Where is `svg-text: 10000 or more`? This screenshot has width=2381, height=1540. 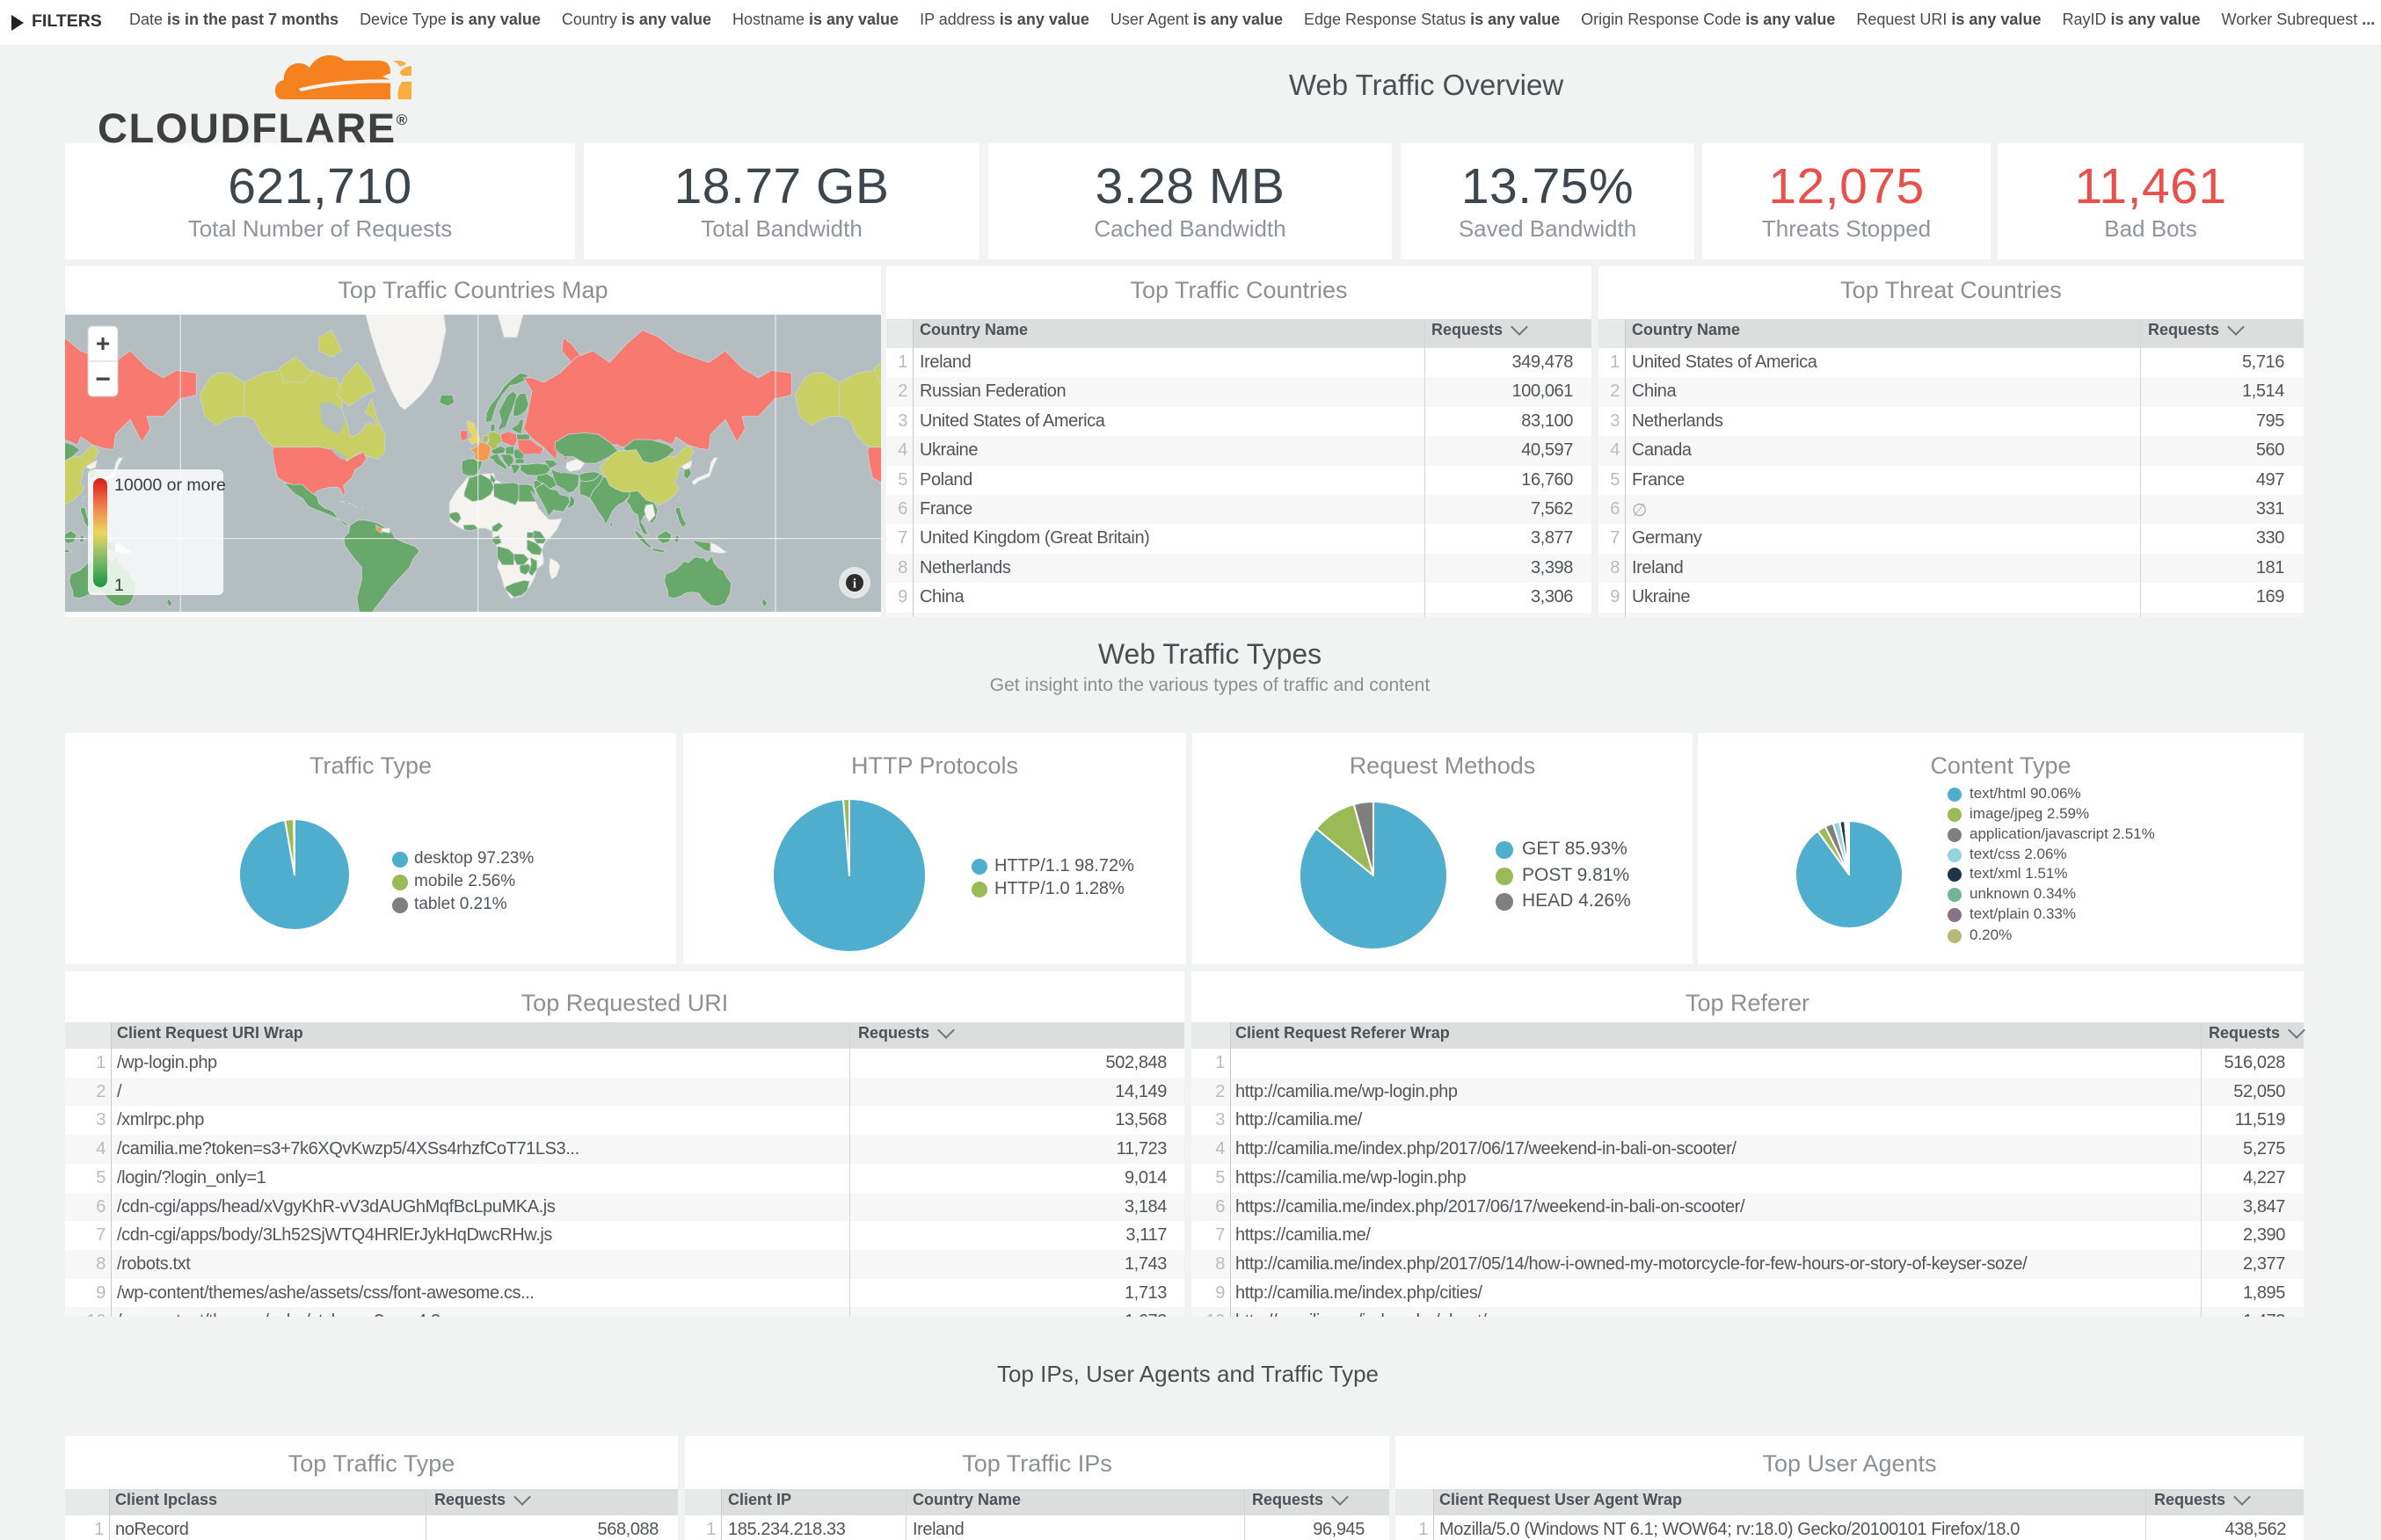
svg-text: 10000 or more is located at coordinates (170, 485).